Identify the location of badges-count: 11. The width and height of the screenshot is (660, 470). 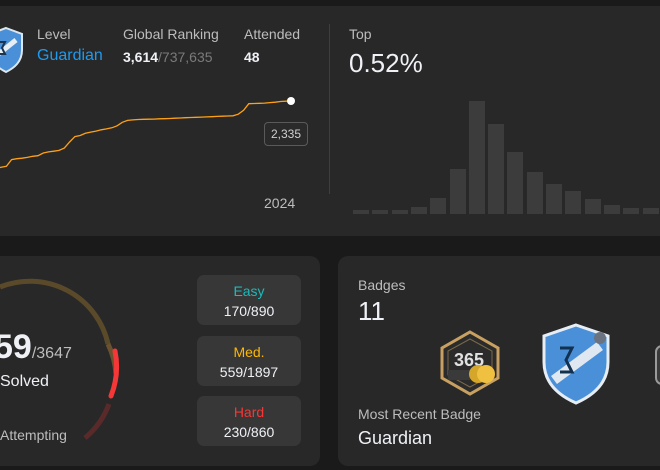
(371, 311).